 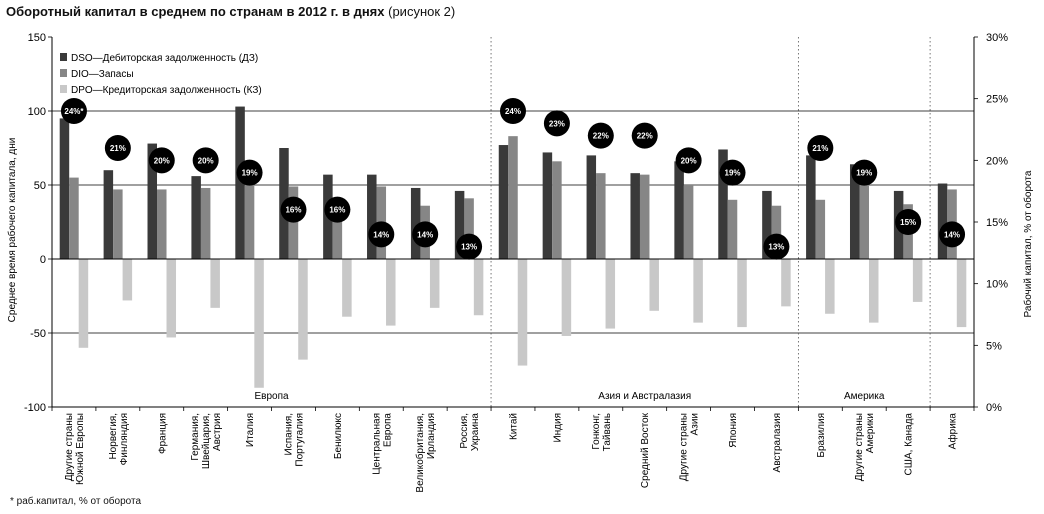 I want to click on region-label: Америка, so click(x=864, y=396).